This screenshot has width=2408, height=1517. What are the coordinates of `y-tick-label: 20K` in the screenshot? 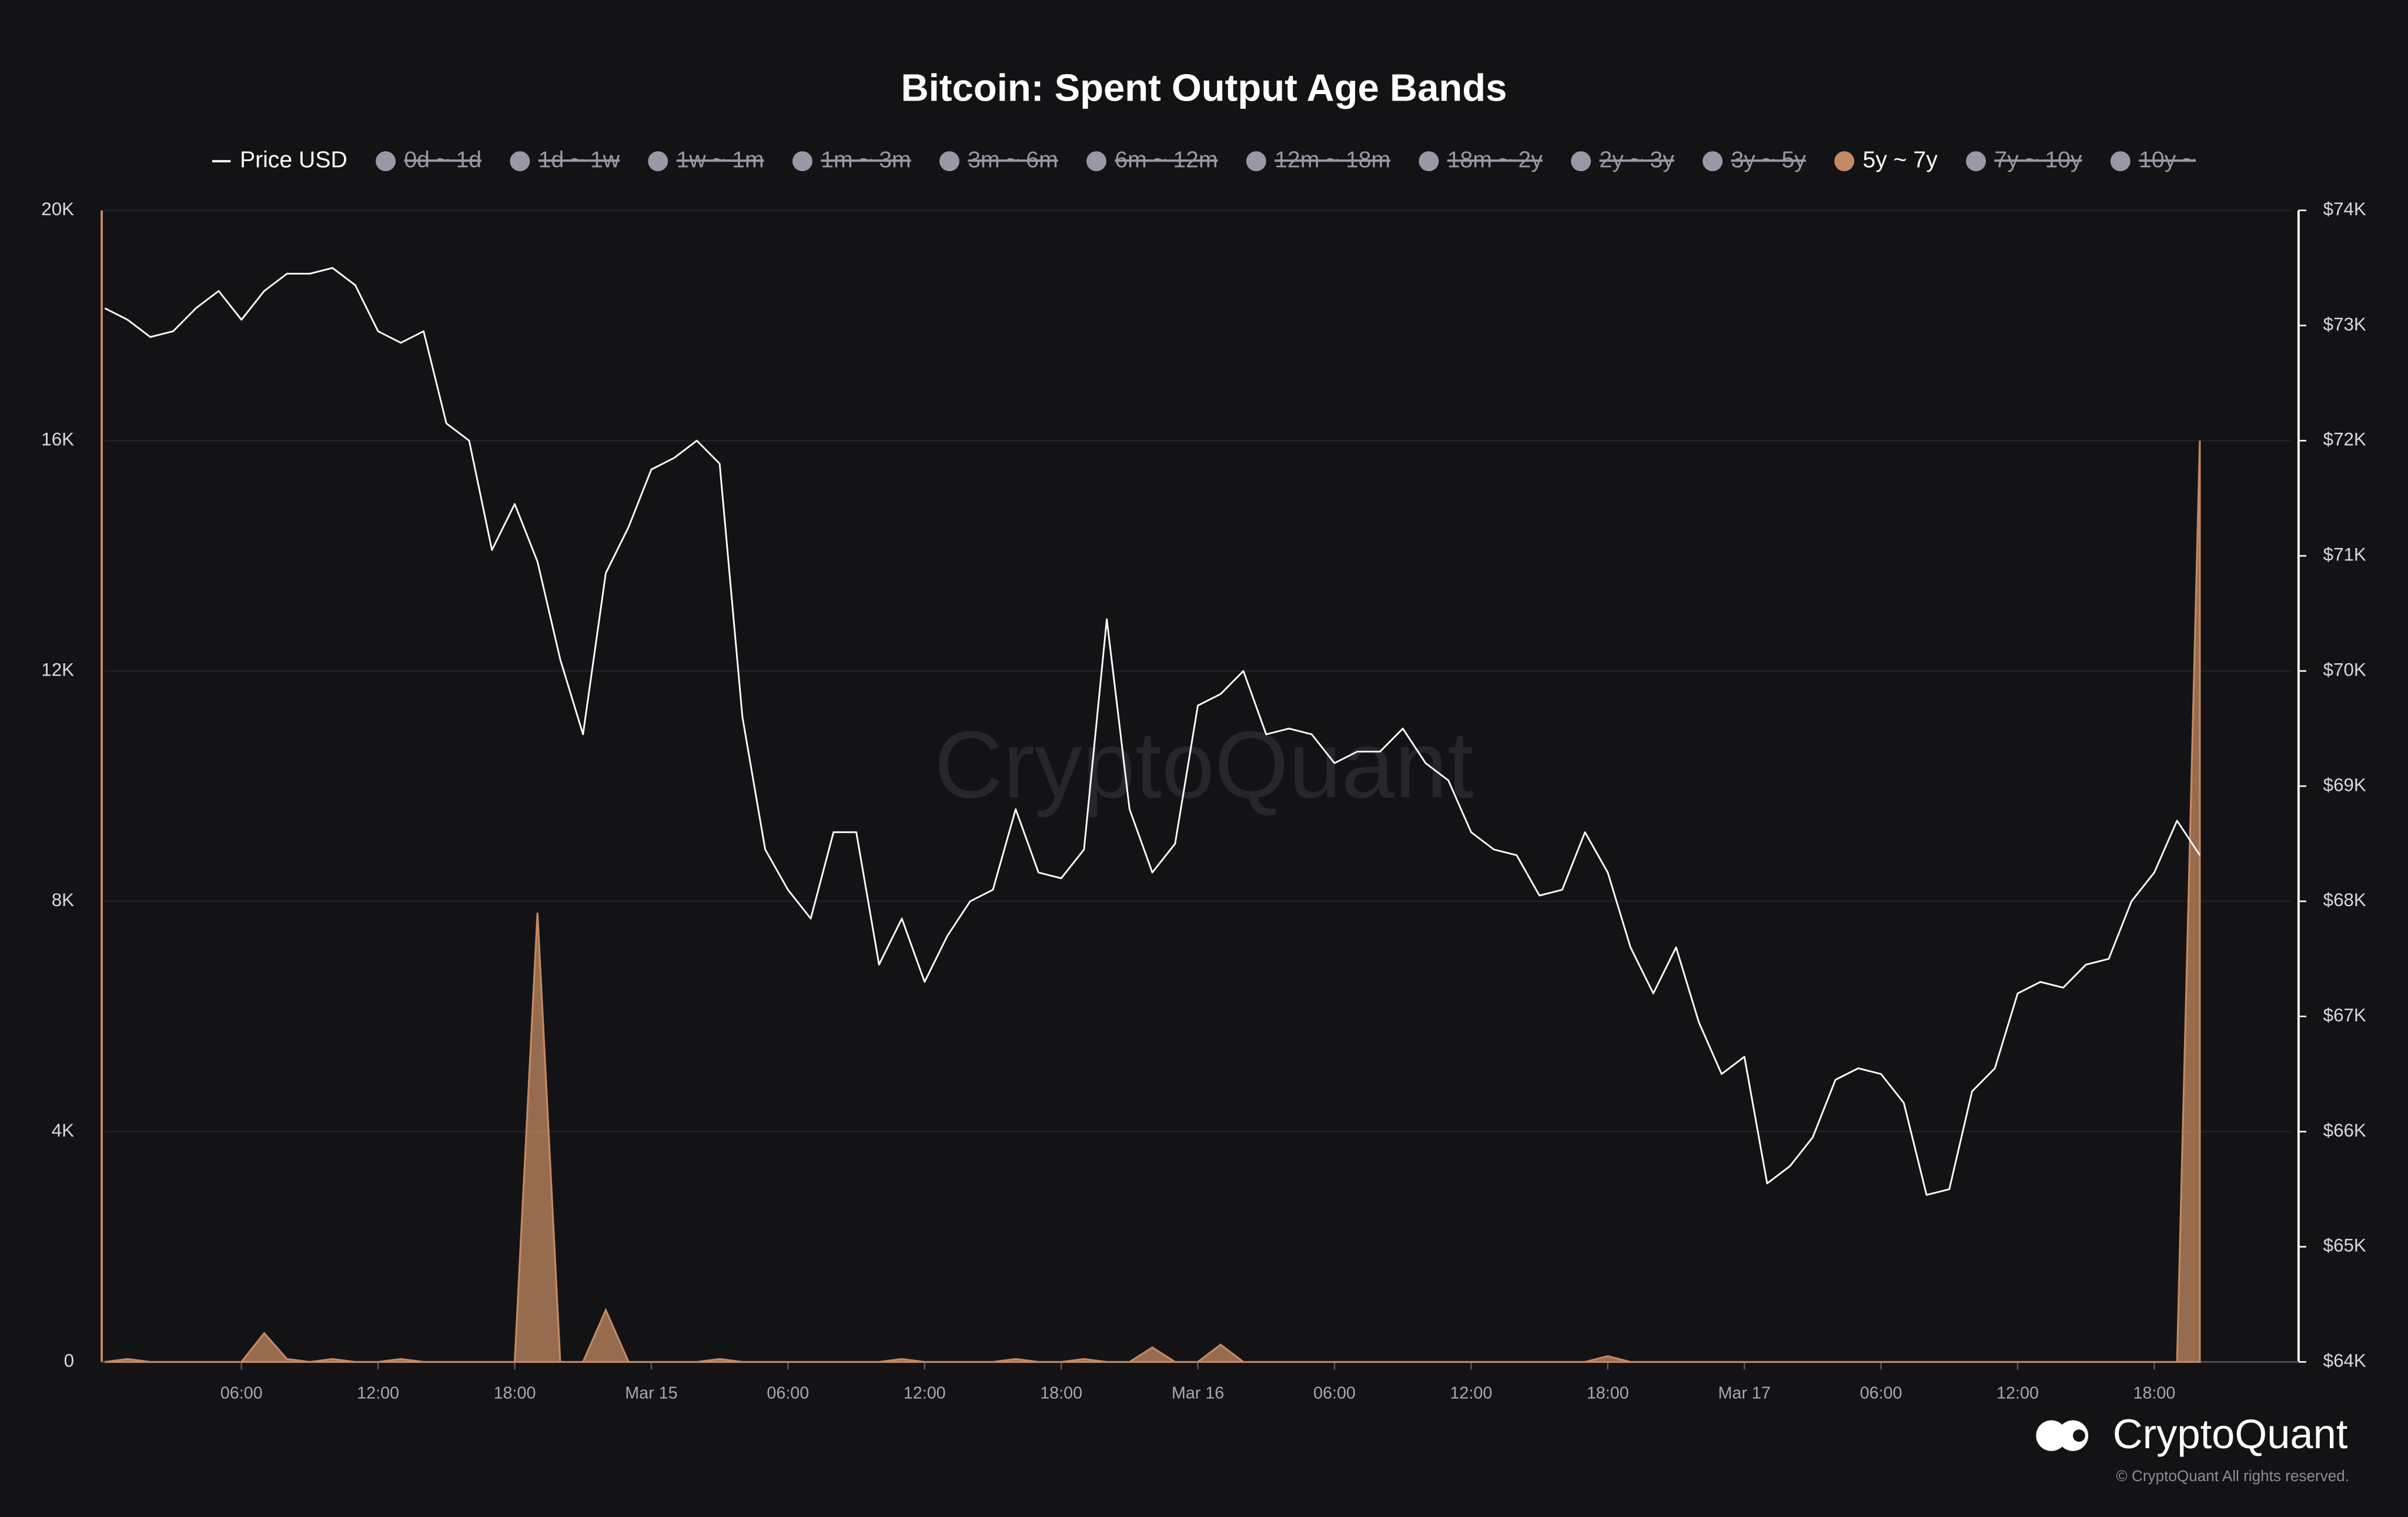 It's located at (57, 209).